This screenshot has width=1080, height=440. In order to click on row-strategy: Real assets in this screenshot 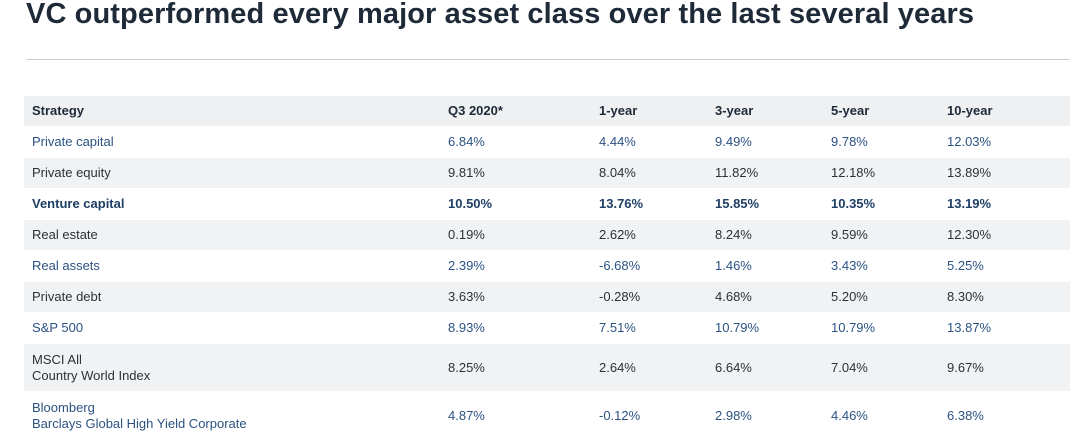, I will do `click(66, 265)`.